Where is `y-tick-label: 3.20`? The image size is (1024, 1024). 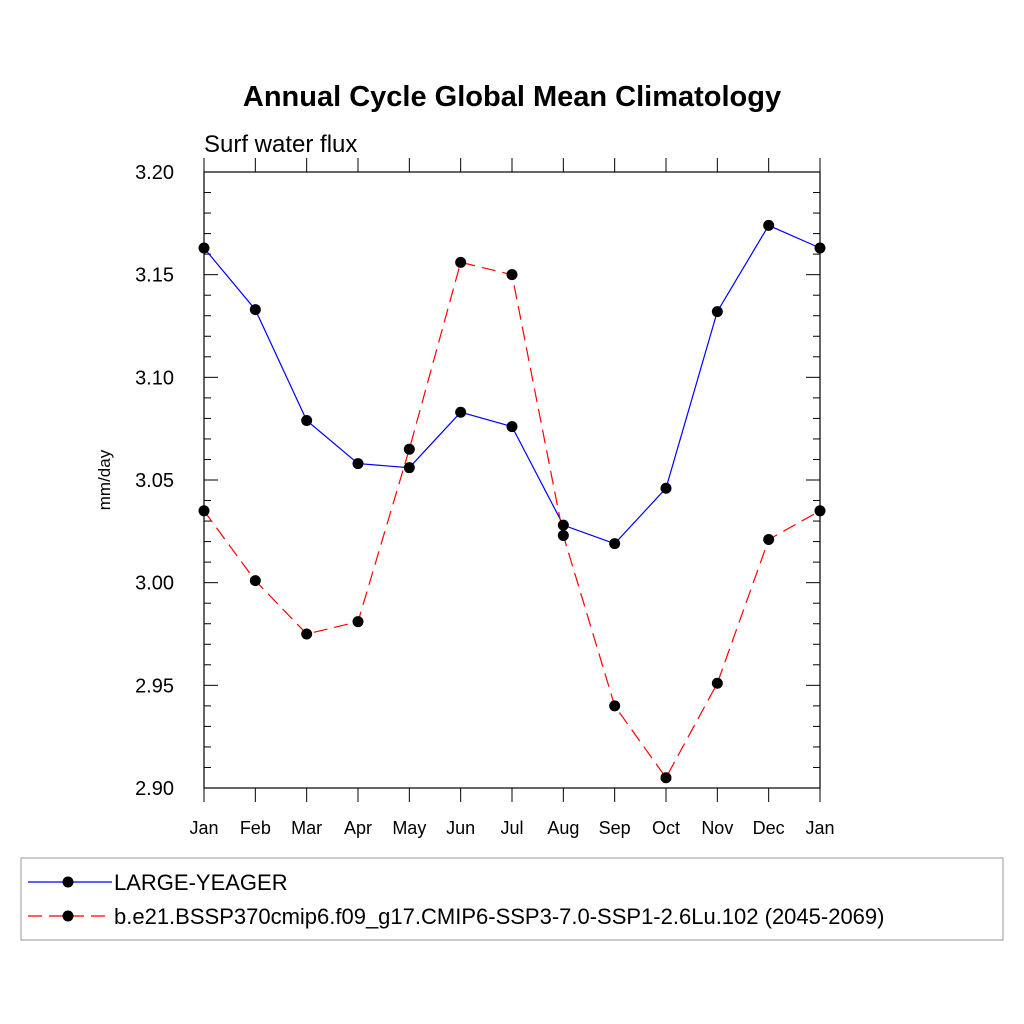 y-tick-label: 3.20 is located at coordinates (154, 173).